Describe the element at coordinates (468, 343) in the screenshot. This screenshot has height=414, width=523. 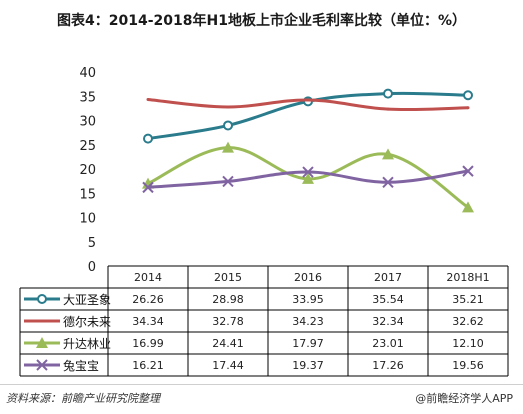
I see `data-label: 12.10` at that location.